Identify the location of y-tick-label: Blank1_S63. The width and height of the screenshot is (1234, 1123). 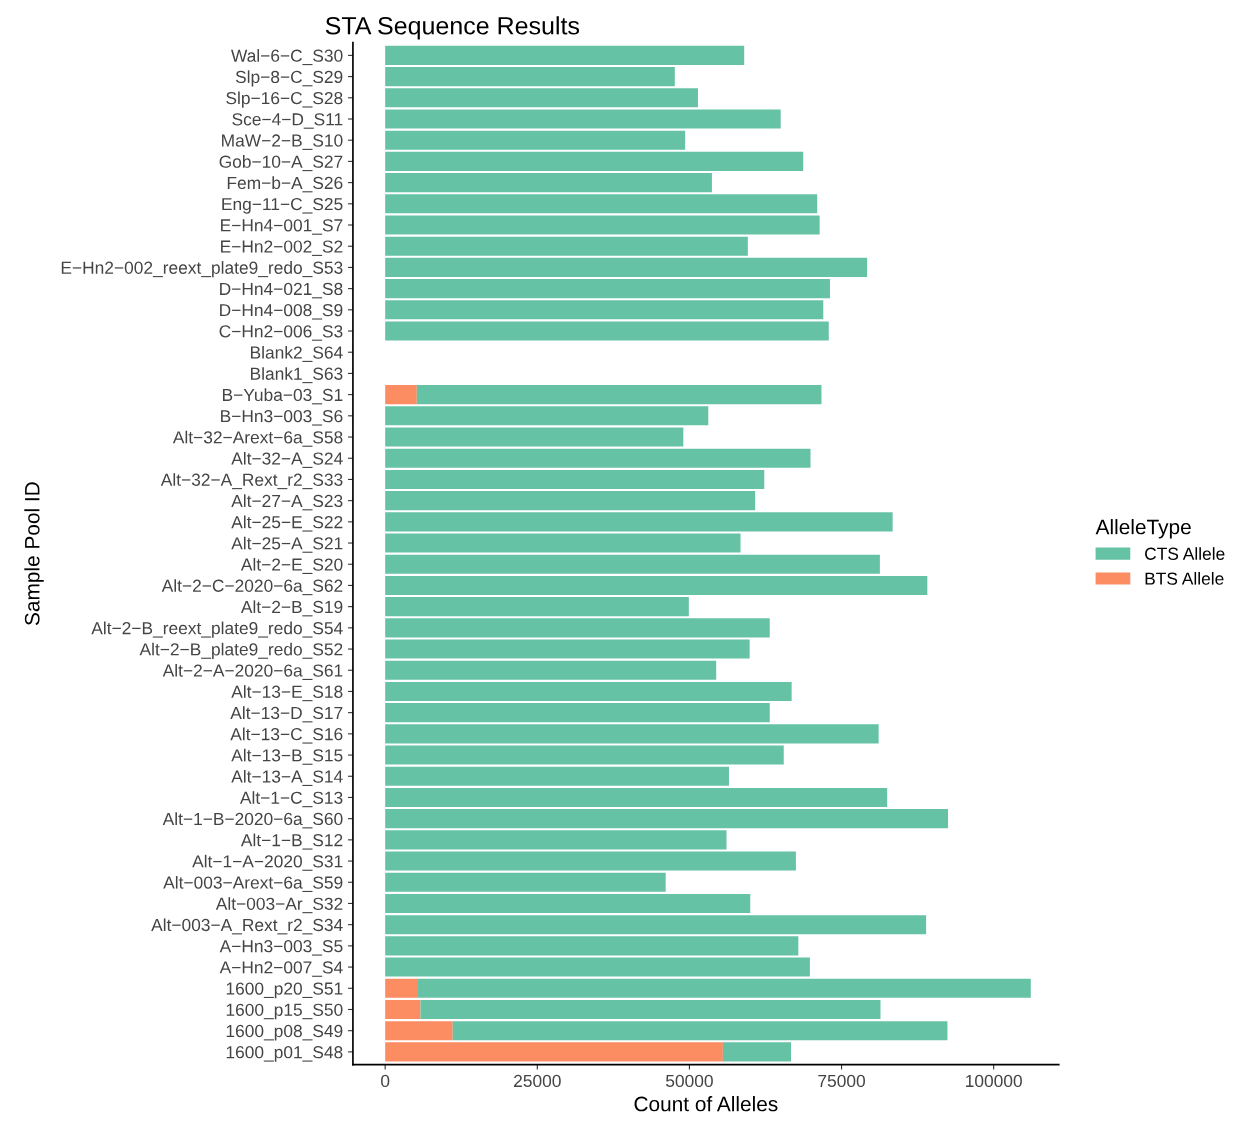
(297, 375).